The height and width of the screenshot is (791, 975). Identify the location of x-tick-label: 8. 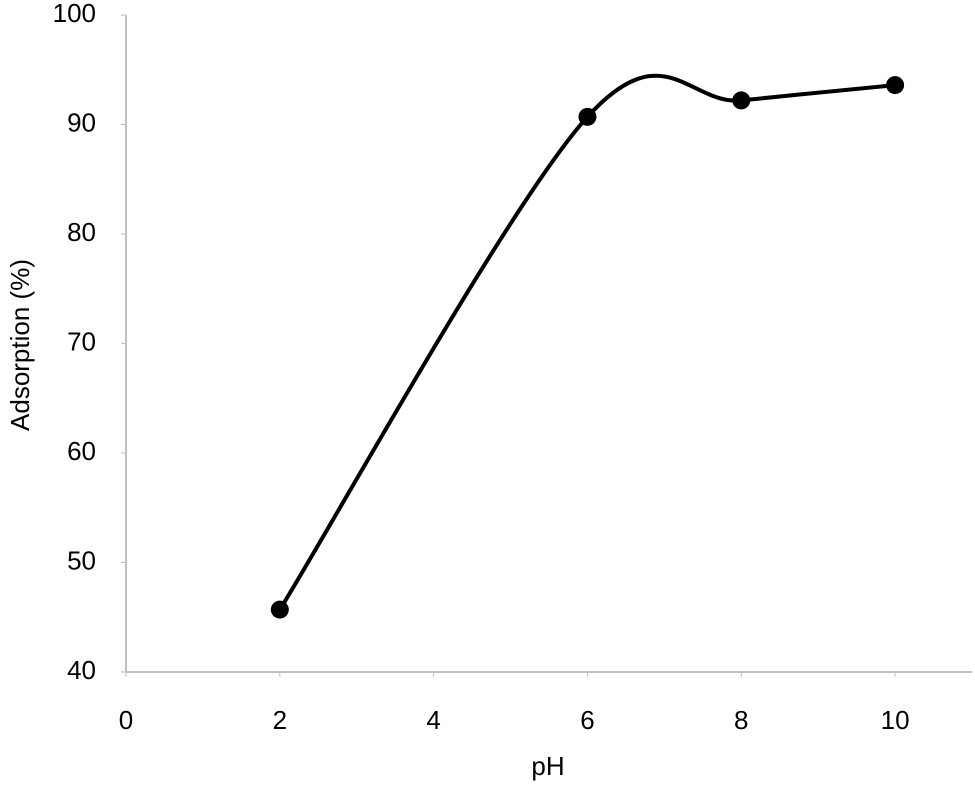
(741, 720).